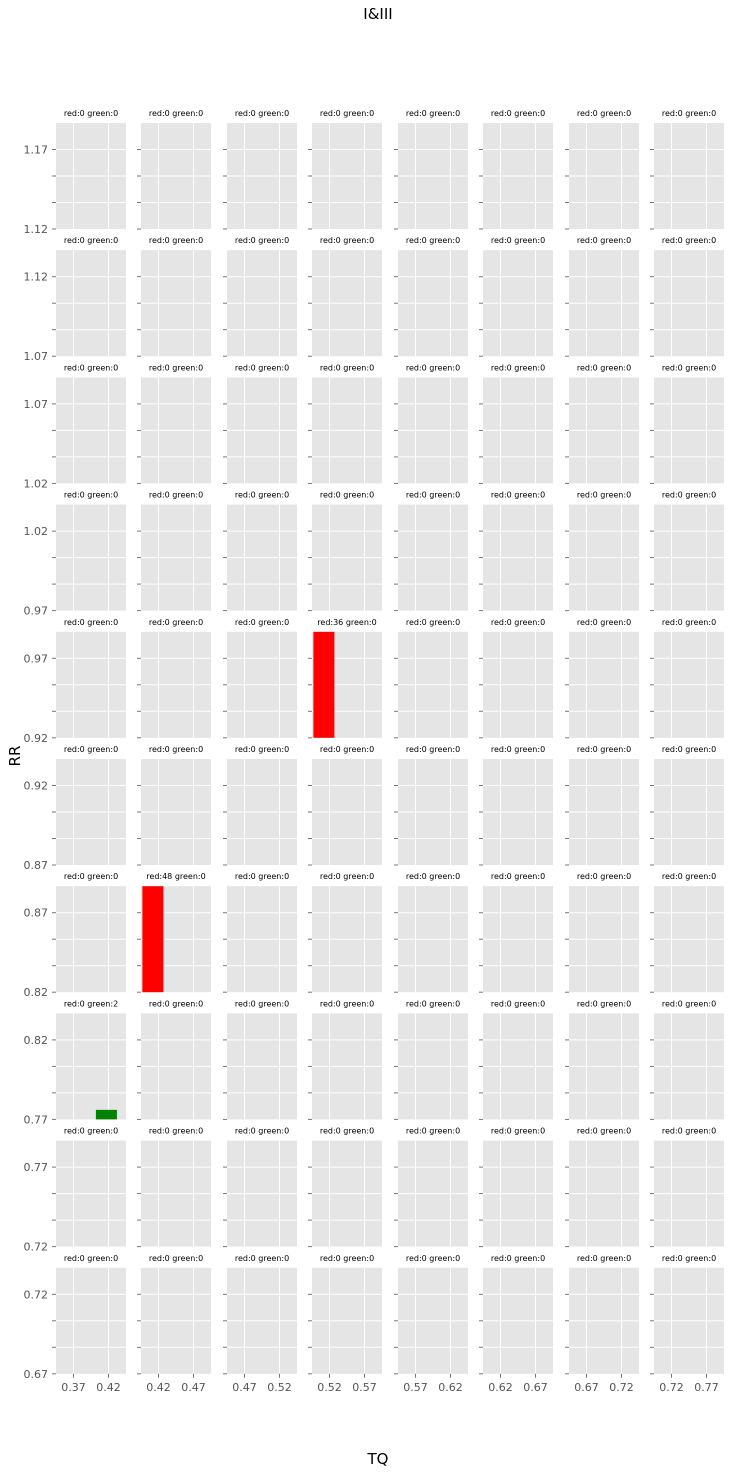 The height and width of the screenshot is (1474, 735). What do you see at coordinates (260, 1324) in the screenshot?
I see `facet-panel: red:0 green:0 0.47 0.52` at bounding box center [260, 1324].